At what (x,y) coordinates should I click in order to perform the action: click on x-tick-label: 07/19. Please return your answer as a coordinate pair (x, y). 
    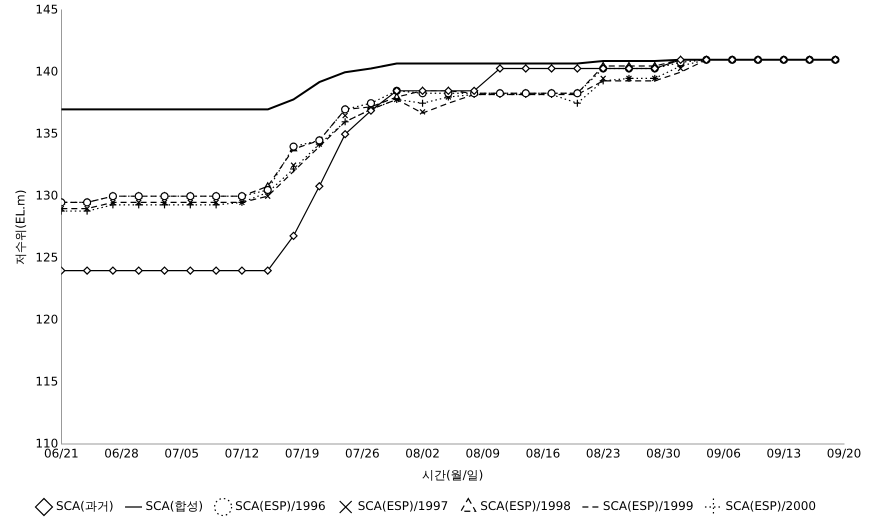
    Looking at the image, I should click on (302, 453).